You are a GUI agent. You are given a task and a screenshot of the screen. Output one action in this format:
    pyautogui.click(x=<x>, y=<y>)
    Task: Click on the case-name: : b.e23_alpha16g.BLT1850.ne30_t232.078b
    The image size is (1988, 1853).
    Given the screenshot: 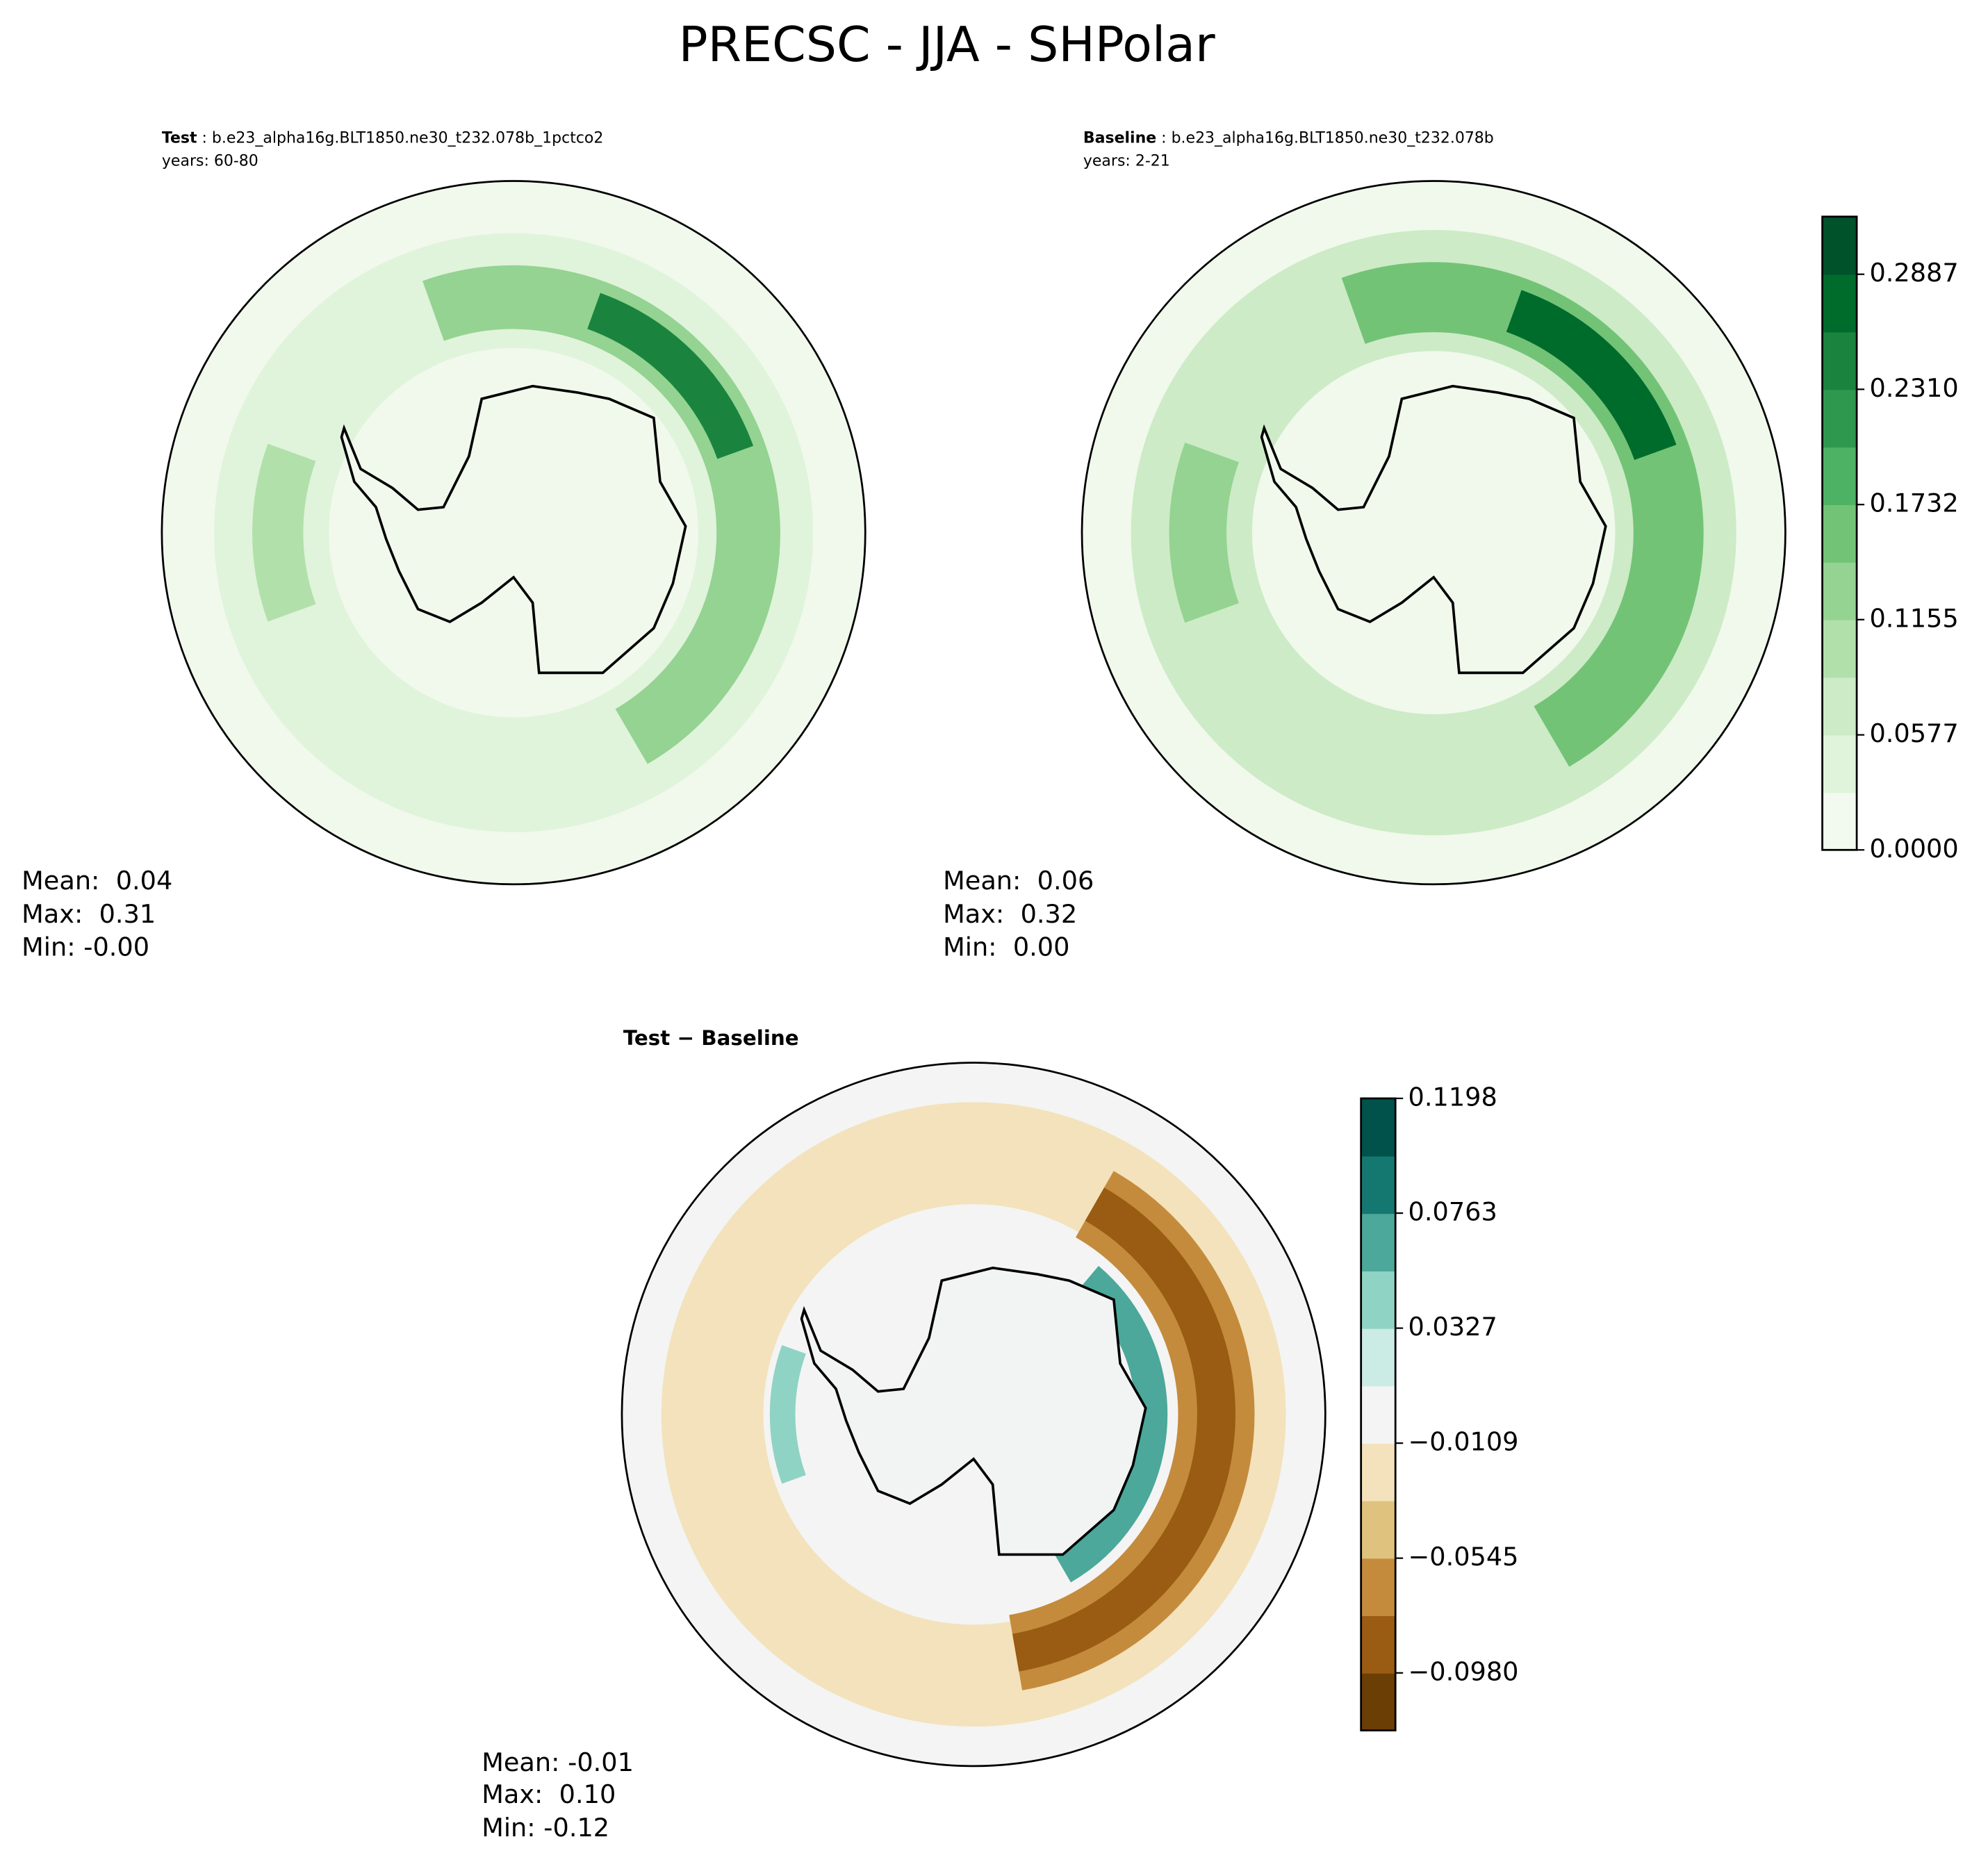 What is the action you would take?
    pyautogui.click(x=1325, y=138)
    